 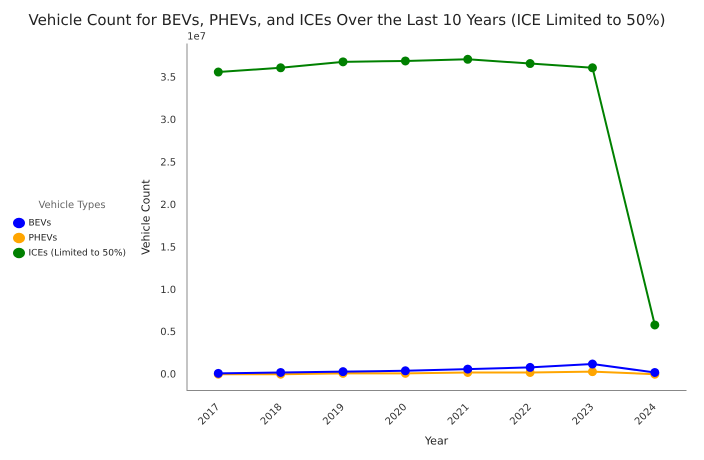 I want to click on y-tick-label: 0.5, so click(x=168, y=332).